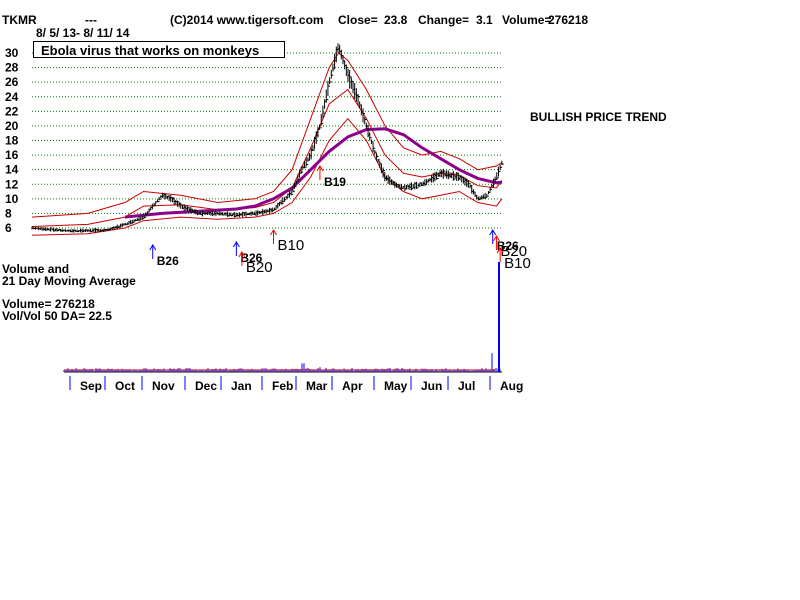  What do you see at coordinates (466, 386) in the screenshot?
I see `month-label: Jul` at bounding box center [466, 386].